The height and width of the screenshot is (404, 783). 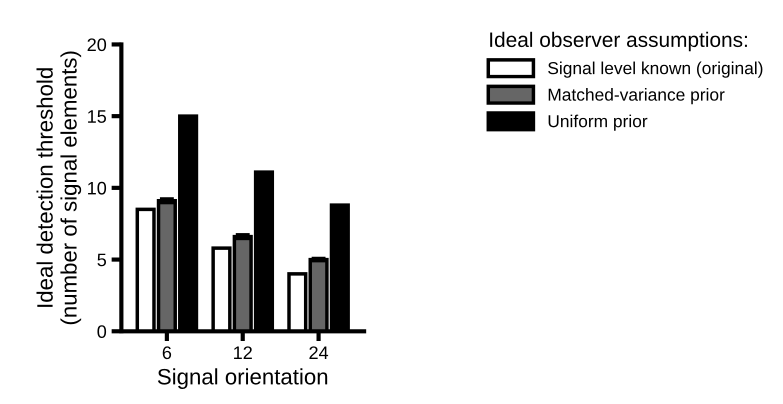 I want to click on legend-label: Uniform prior, so click(x=598, y=122).